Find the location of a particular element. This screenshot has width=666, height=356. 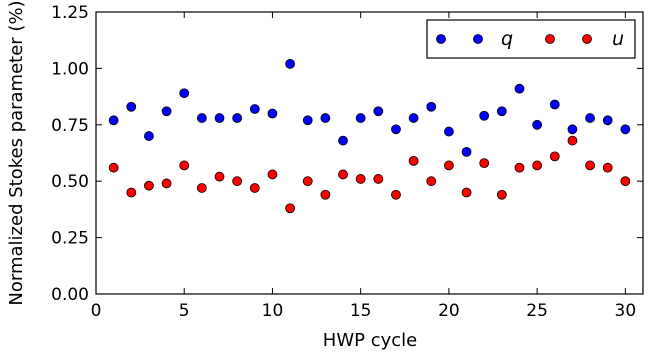

y-tick-label: 0.75 is located at coordinates (70, 126).